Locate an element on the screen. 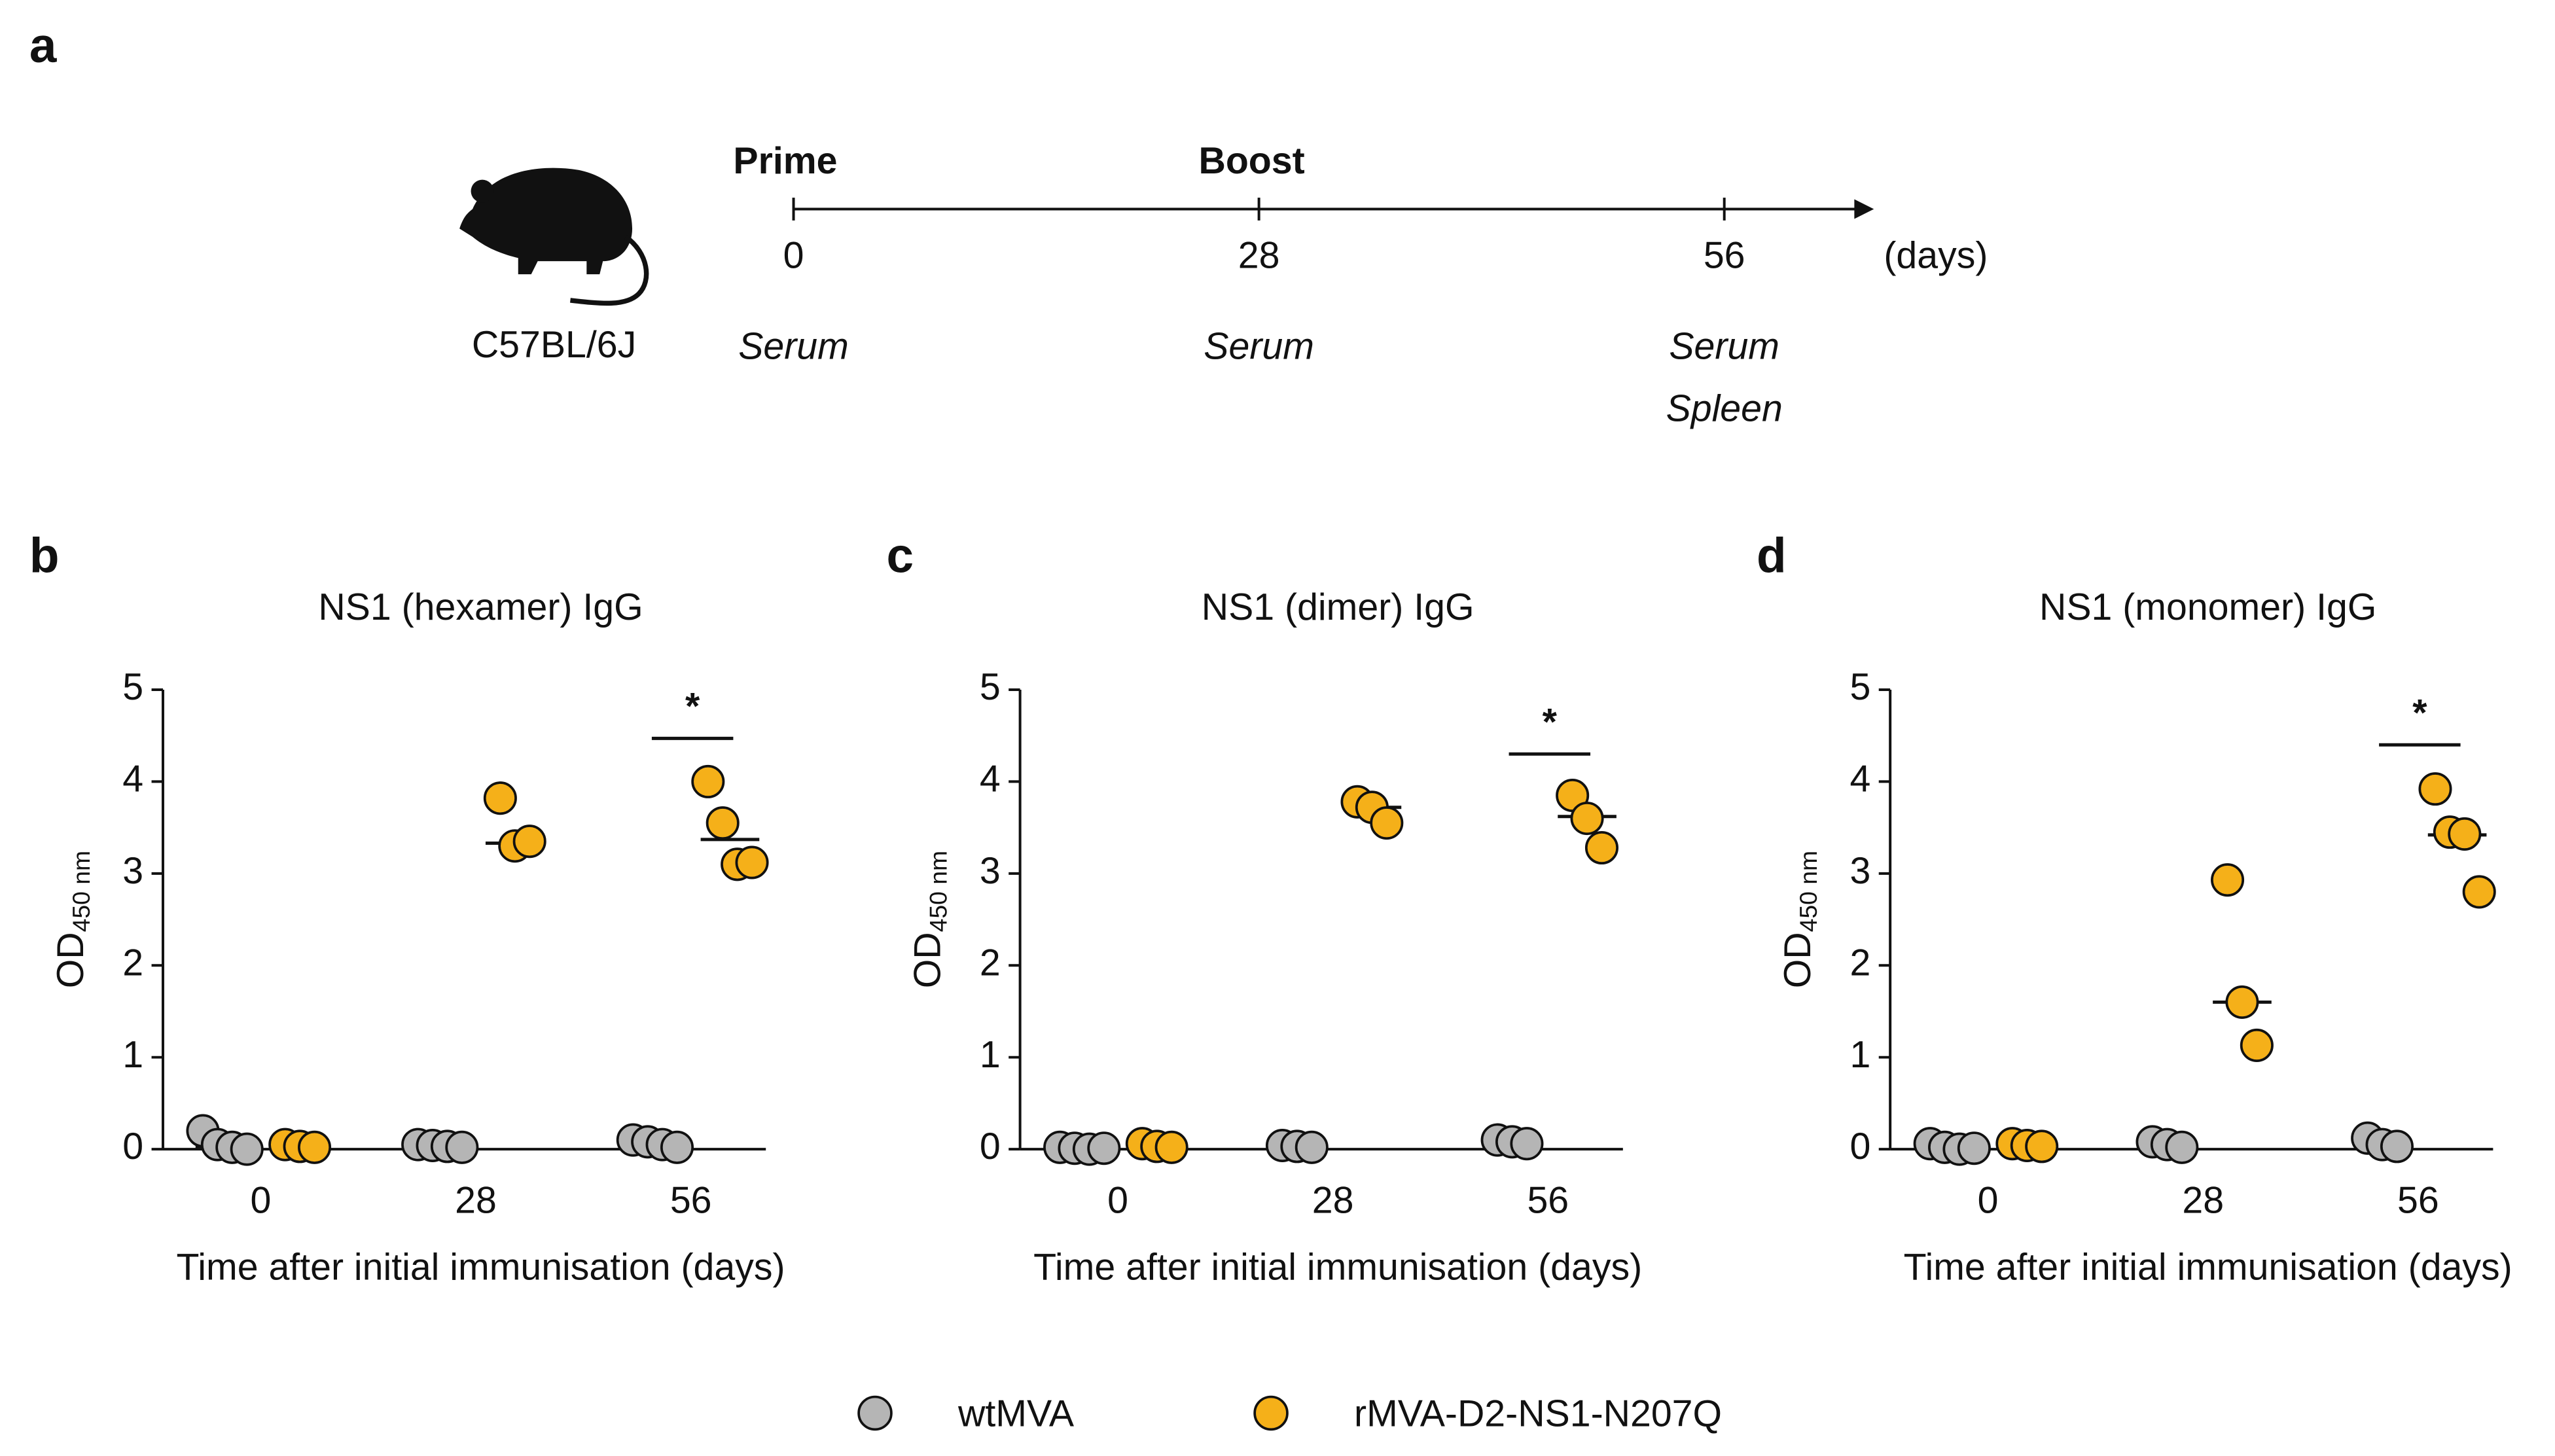 This screenshot has height=1456, width=2555. mouse-label: C57BL/6J is located at coordinates (554, 345).